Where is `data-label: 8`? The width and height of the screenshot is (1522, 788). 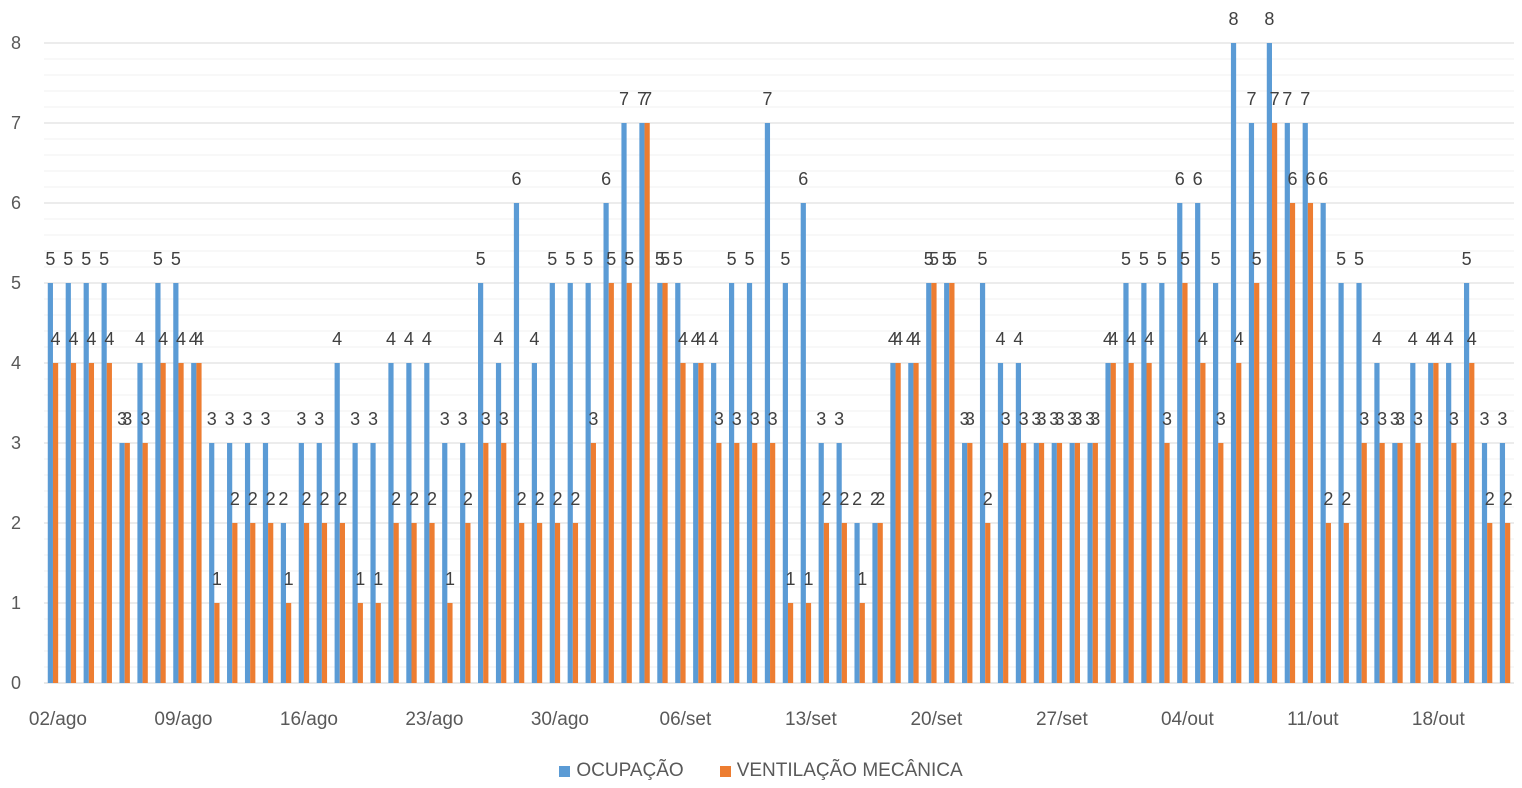
data-label: 8 is located at coordinates (1269, 19).